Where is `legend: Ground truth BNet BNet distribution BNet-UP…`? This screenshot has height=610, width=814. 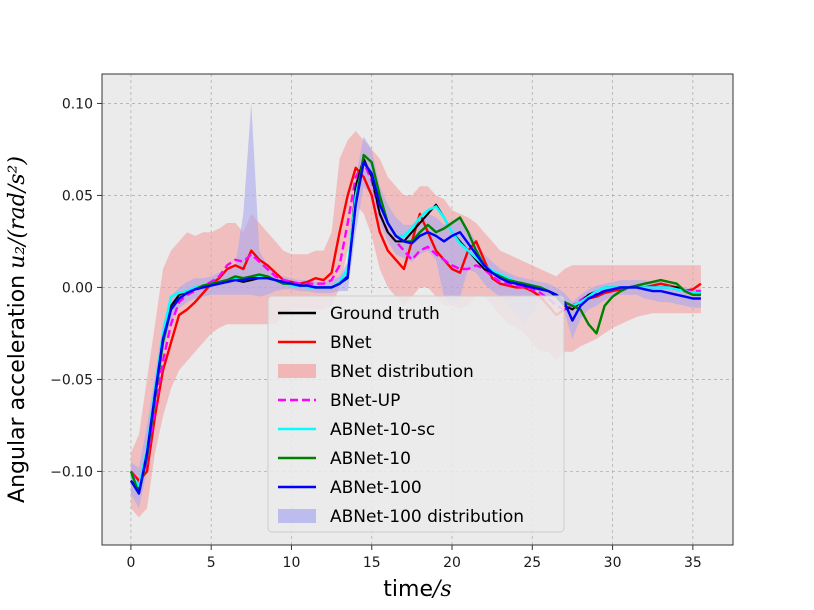 legend: Ground truth BNet BNet distribution BNet-UP… is located at coordinates (416, 414).